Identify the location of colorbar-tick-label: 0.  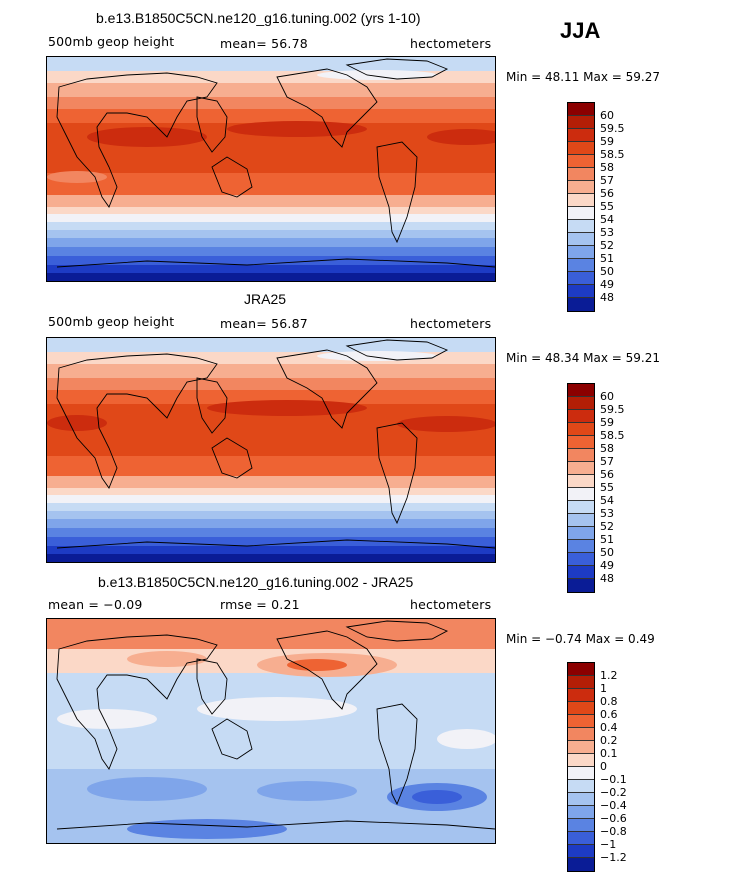
(603, 766).